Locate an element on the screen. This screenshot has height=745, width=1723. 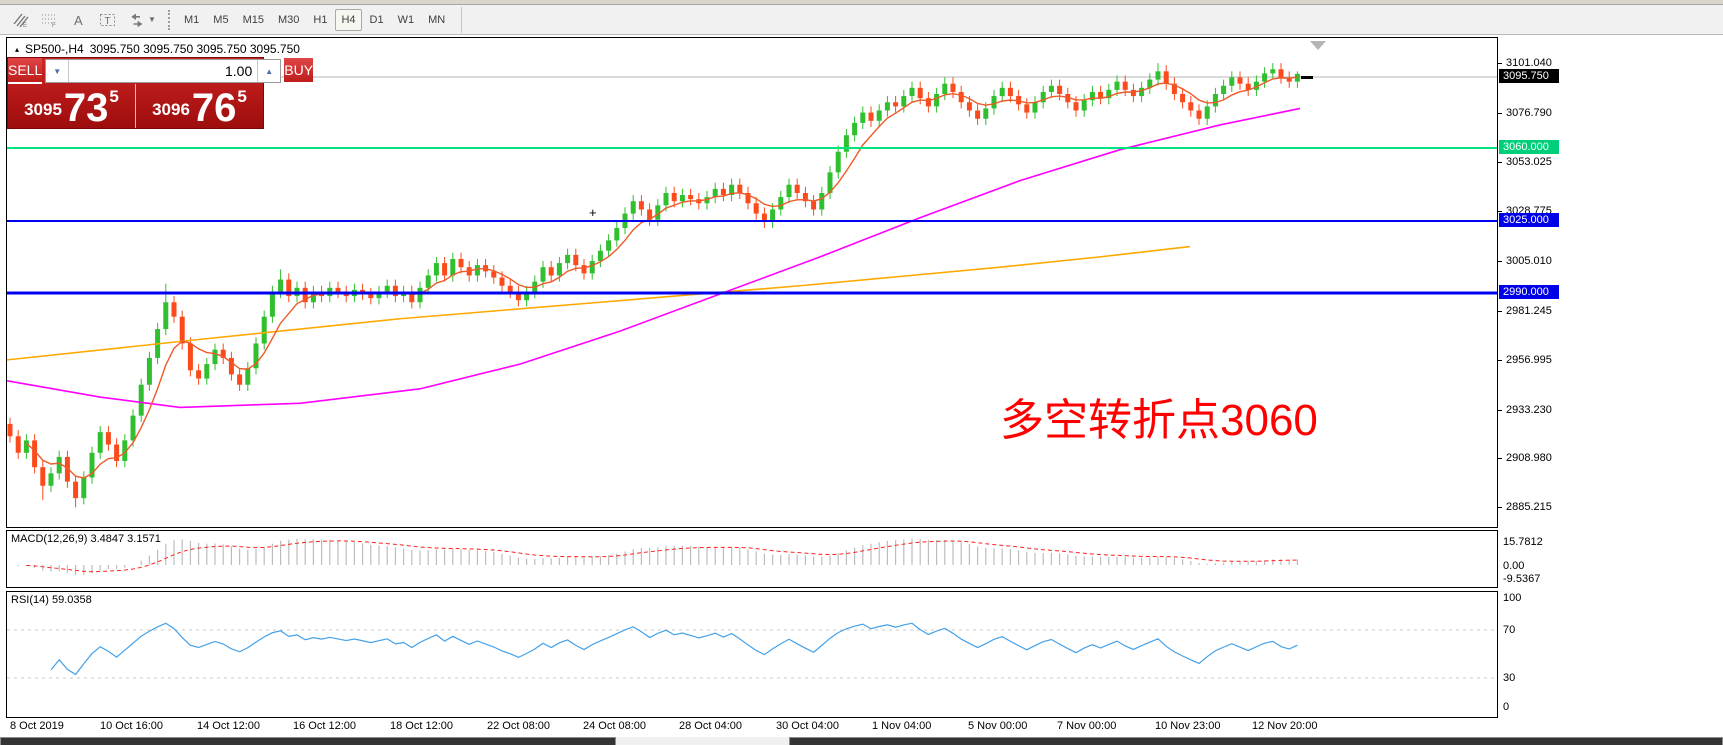
tf-button-M1: M1 is located at coordinates (192, 19).